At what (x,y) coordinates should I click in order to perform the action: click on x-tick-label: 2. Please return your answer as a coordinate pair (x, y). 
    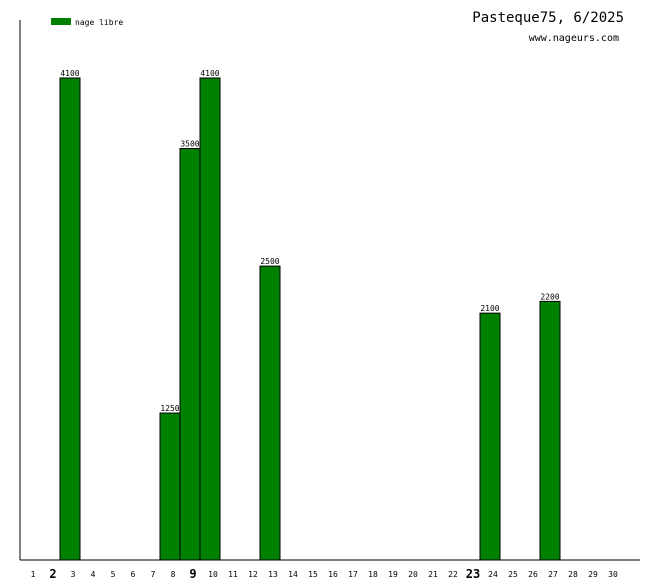
    Looking at the image, I should click on (52, 573).